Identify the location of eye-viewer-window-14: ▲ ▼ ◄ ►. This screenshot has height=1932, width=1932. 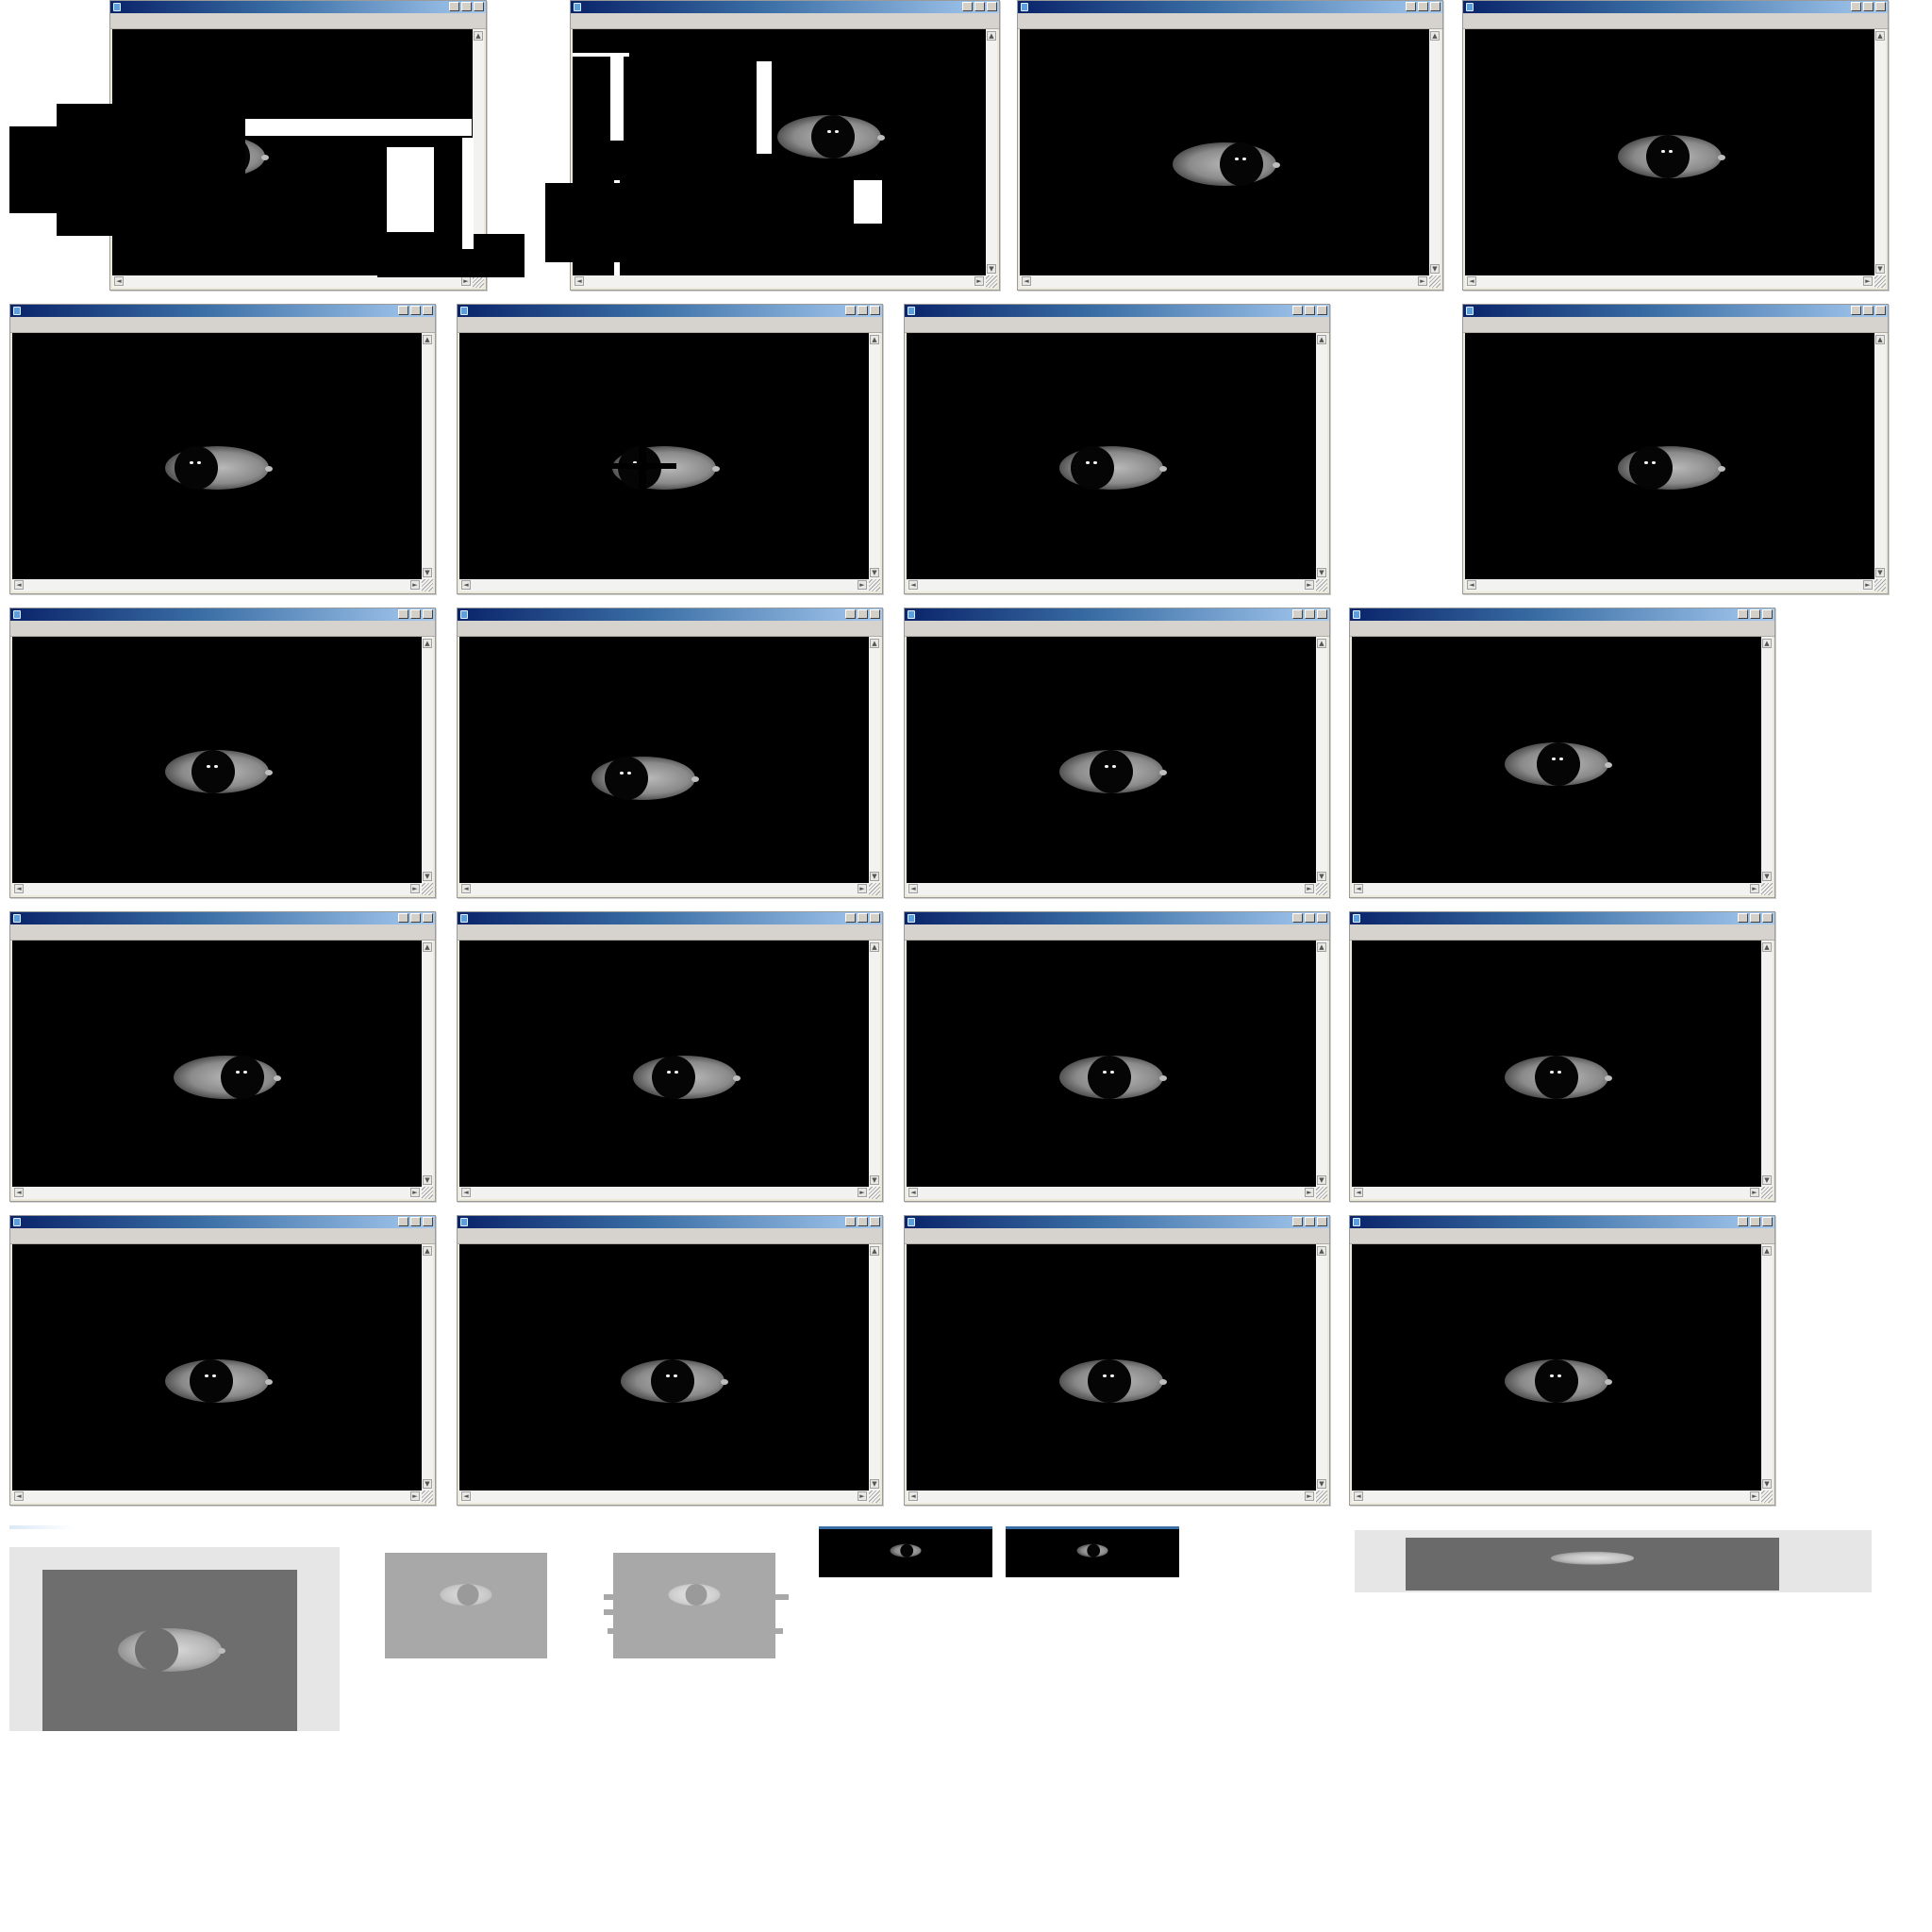
(670, 1057).